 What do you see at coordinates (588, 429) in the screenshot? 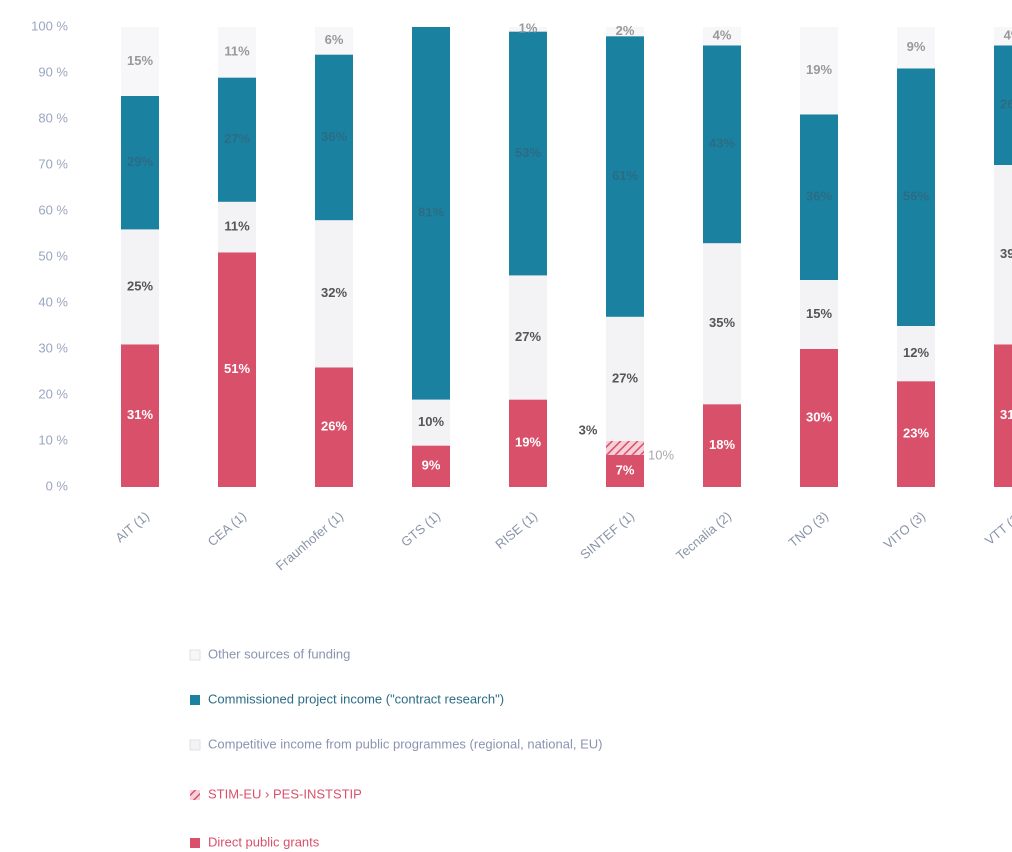
I see `data-label: 3%` at bounding box center [588, 429].